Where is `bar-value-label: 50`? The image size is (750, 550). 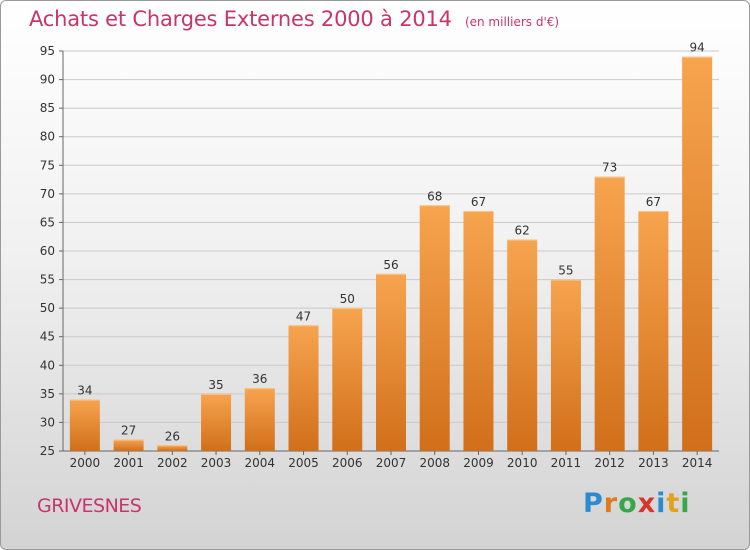
bar-value-label: 50 is located at coordinates (347, 299).